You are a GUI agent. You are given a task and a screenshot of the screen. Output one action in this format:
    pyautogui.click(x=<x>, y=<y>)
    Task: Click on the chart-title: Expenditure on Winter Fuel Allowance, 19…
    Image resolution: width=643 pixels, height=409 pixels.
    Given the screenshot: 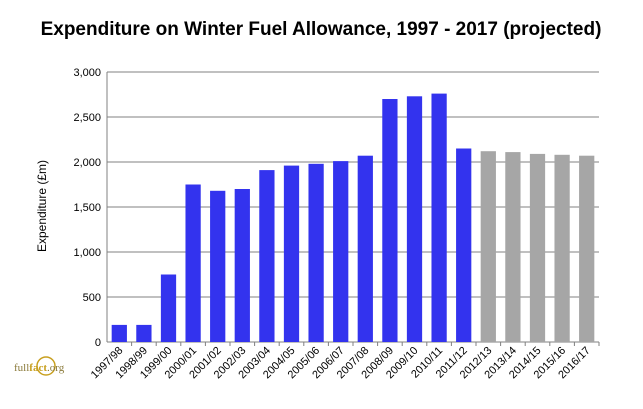 What is the action you would take?
    pyautogui.click(x=321, y=29)
    